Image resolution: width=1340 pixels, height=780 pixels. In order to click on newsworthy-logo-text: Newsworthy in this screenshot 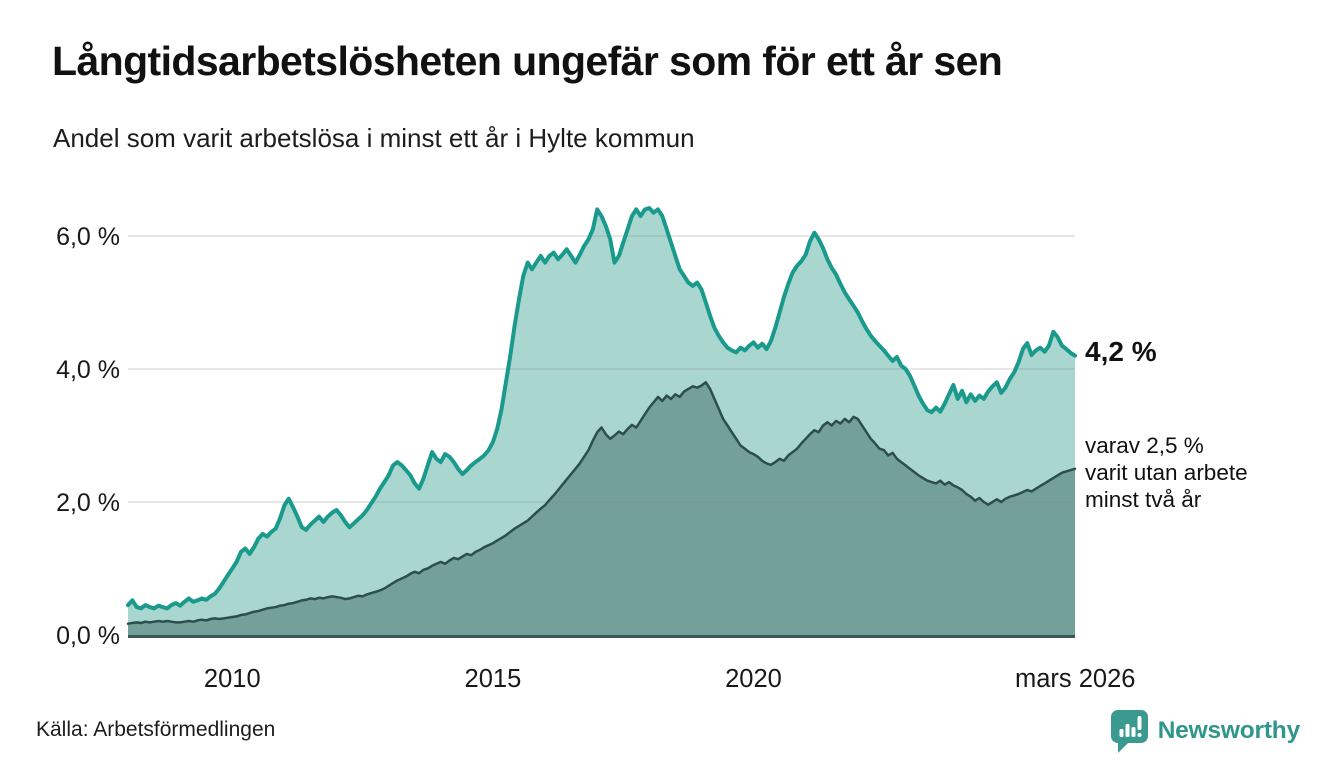, I will do `click(1229, 730)`.